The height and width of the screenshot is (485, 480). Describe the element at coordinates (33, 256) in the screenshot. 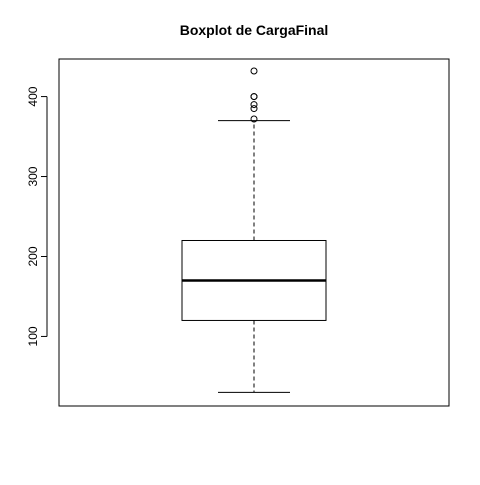

I see `y-tick-label: 200` at that location.